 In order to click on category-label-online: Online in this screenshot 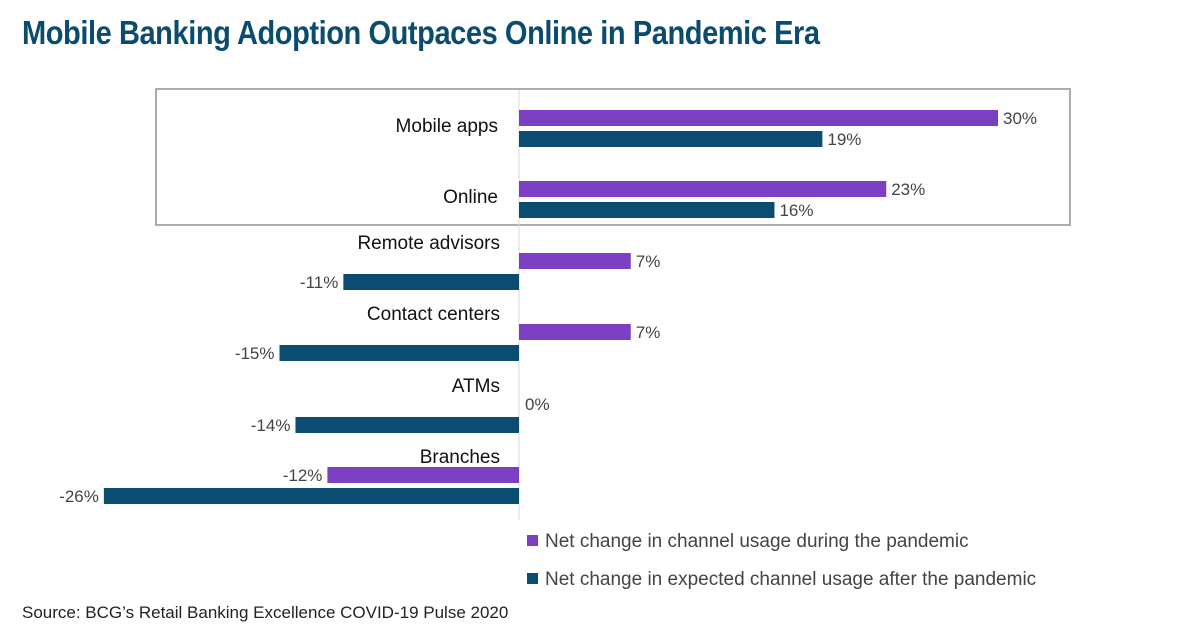, I will do `click(470, 197)`.